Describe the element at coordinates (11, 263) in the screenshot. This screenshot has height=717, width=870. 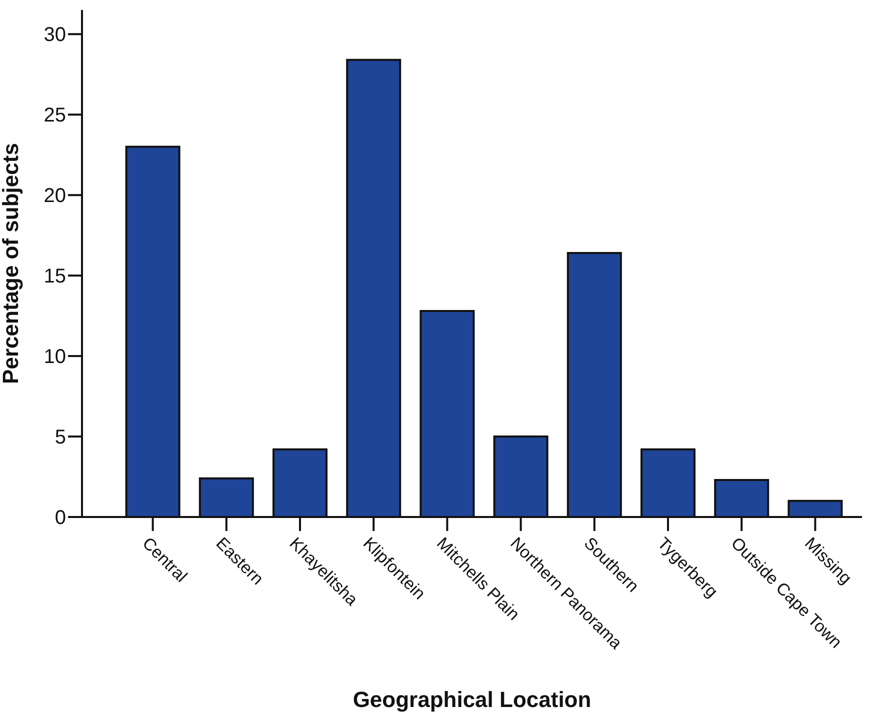
I see `y-axis-title: Percentage of subjects` at that location.